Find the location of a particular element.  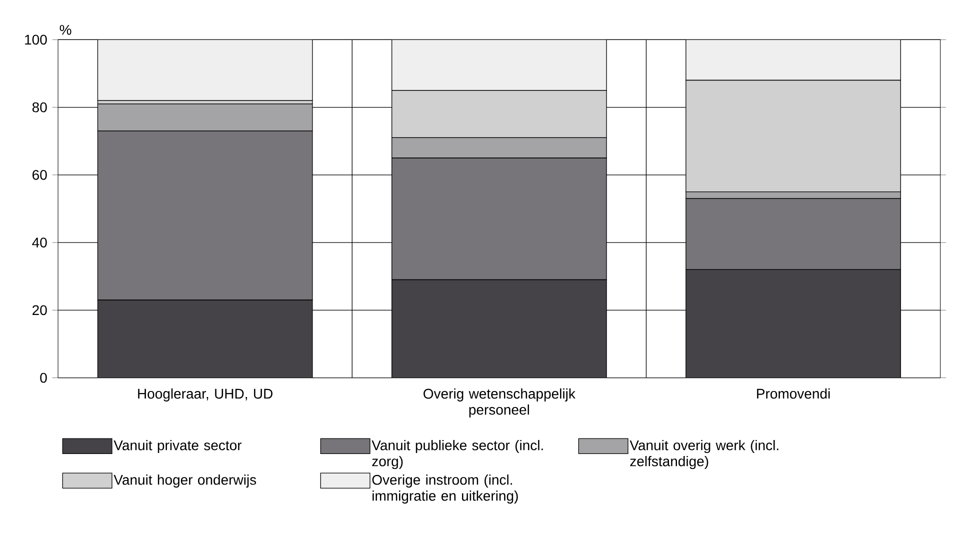

y-tick-label: 60 is located at coordinates (39, 175).